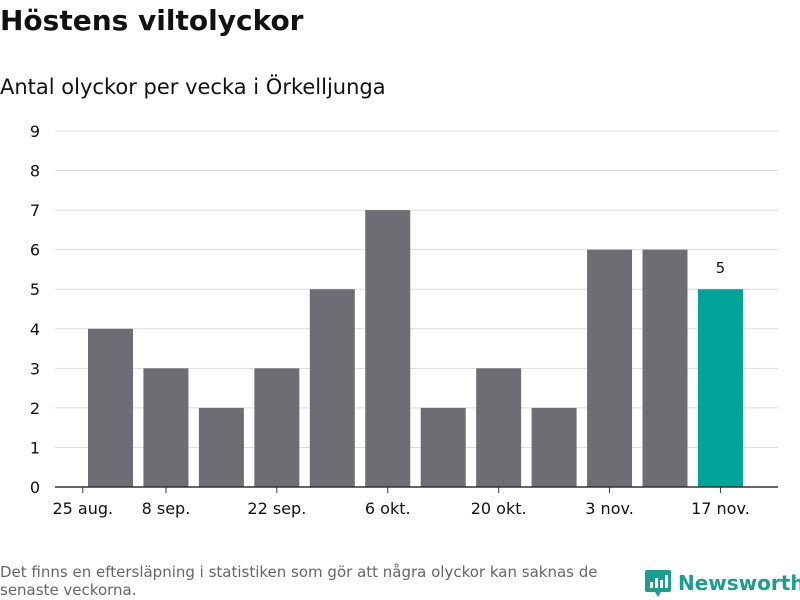 The image size is (800, 600). What do you see at coordinates (499, 508) in the screenshot?
I see `x-tick-label-4: 20 okt.` at bounding box center [499, 508].